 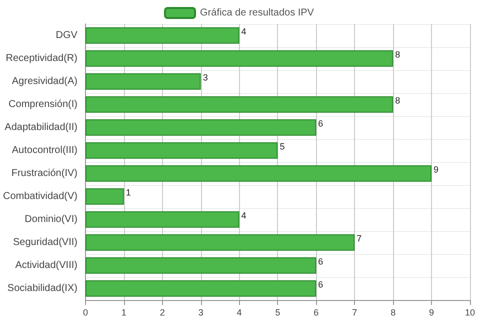 What do you see at coordinates (51, 219) in the screenshot?
I see `y-tick-label: Dominio(VI)` at bounding box center [51, 219].